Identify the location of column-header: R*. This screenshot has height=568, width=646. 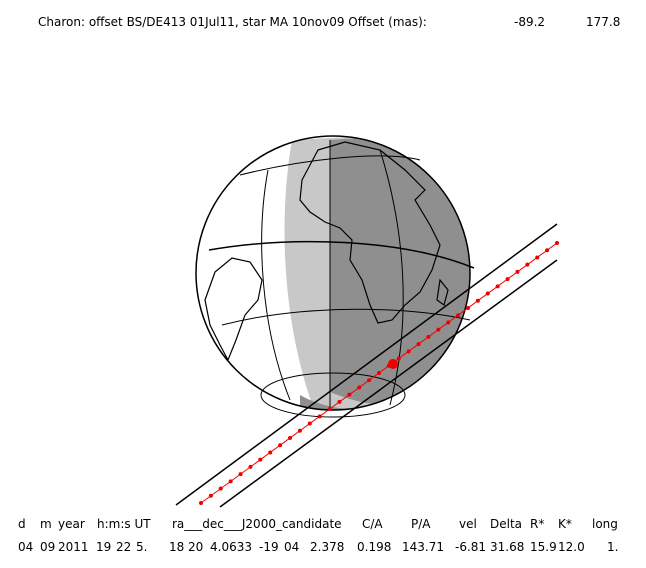
(537, 524).